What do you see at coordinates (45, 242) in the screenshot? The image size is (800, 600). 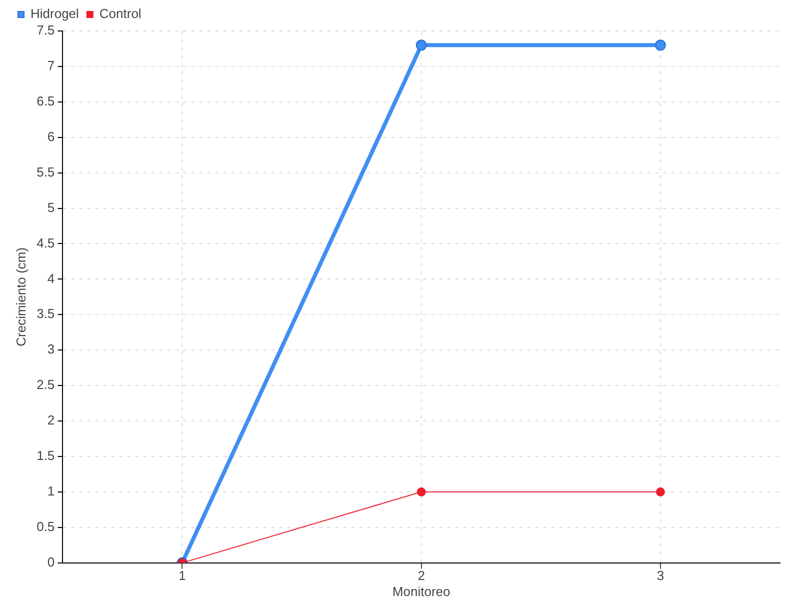 I see `y-tick-label: 4.5` at bounding box center [45, 242].